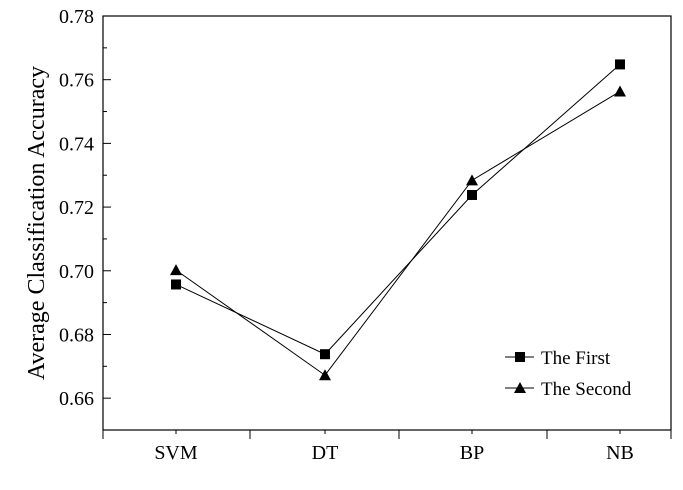 This screenshot has height=490, width=683. What do you see at coordinates (76, 81) in the screenshot?
I see `y-tick-label: 0.76` at bounding box center [76, 81].